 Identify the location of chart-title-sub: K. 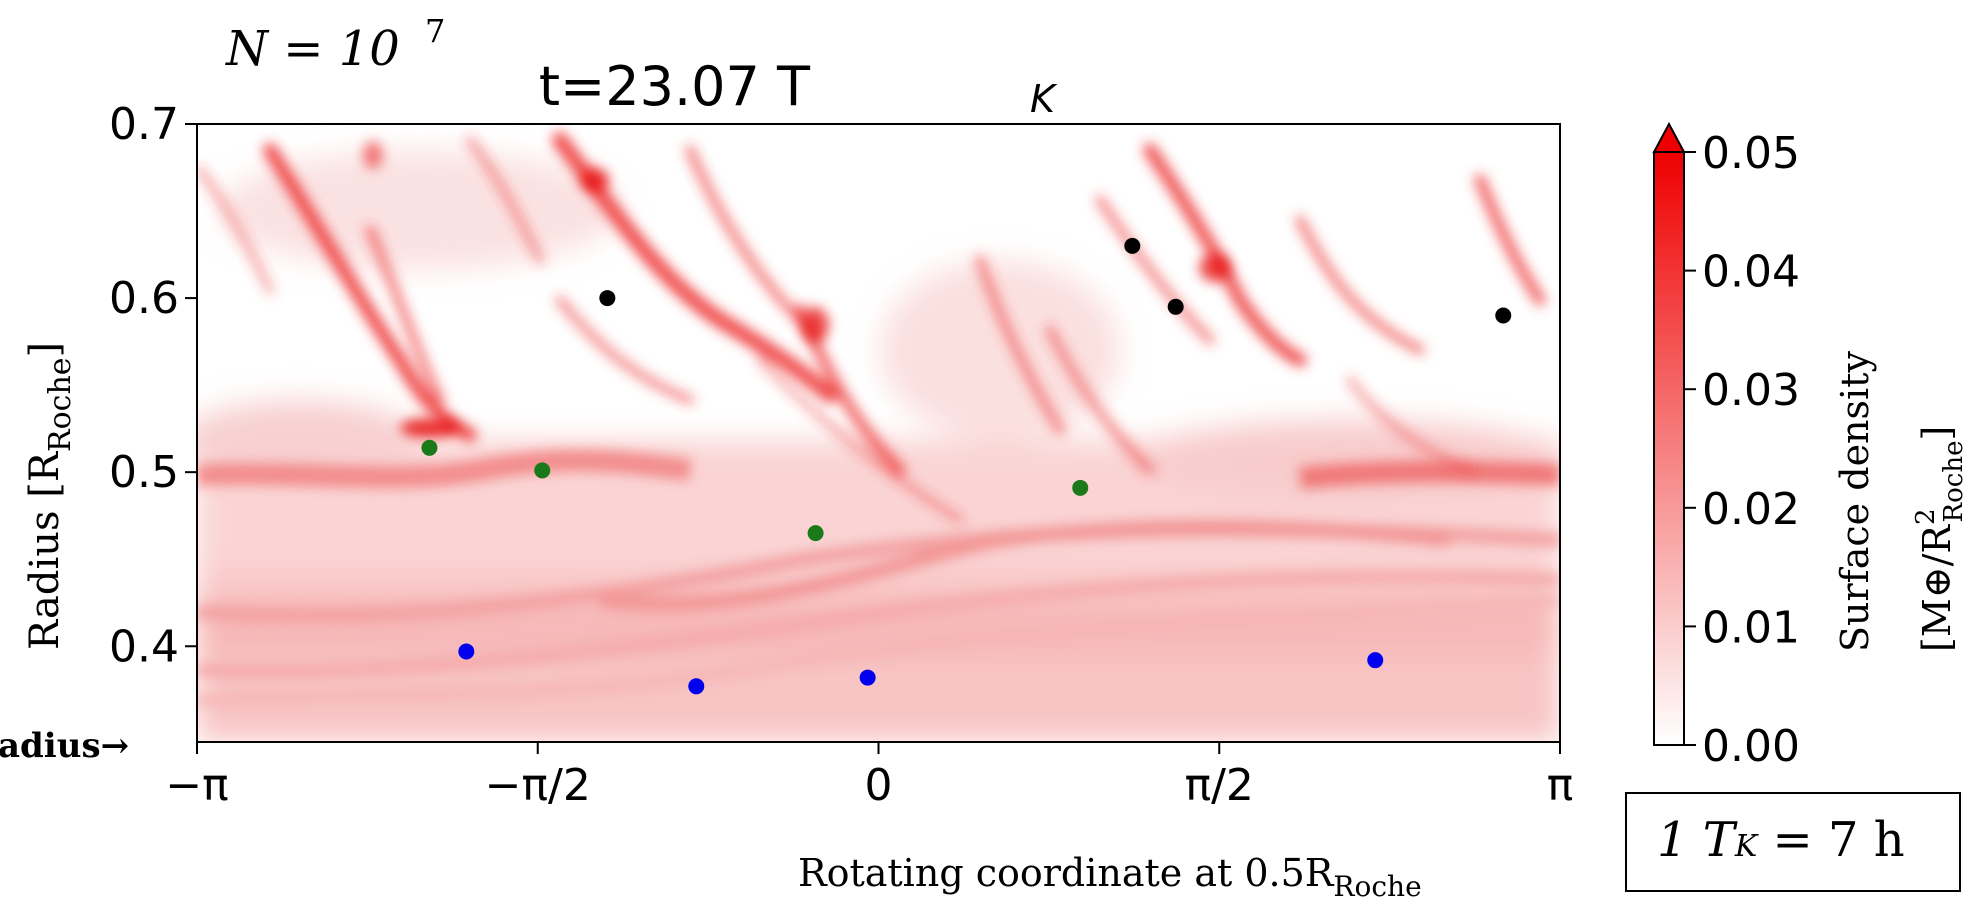
(1044, 99).